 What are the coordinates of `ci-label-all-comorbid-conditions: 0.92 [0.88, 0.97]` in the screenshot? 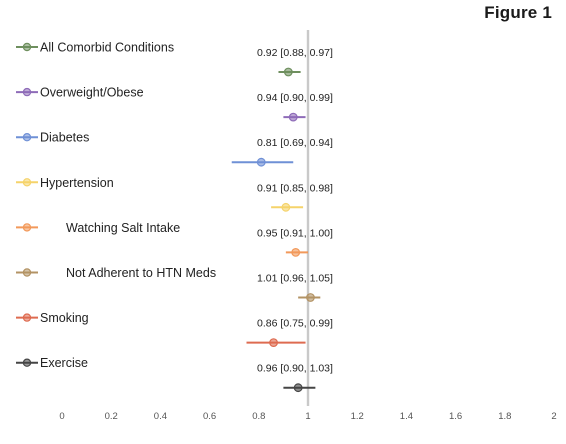 It's located at (295, 53).